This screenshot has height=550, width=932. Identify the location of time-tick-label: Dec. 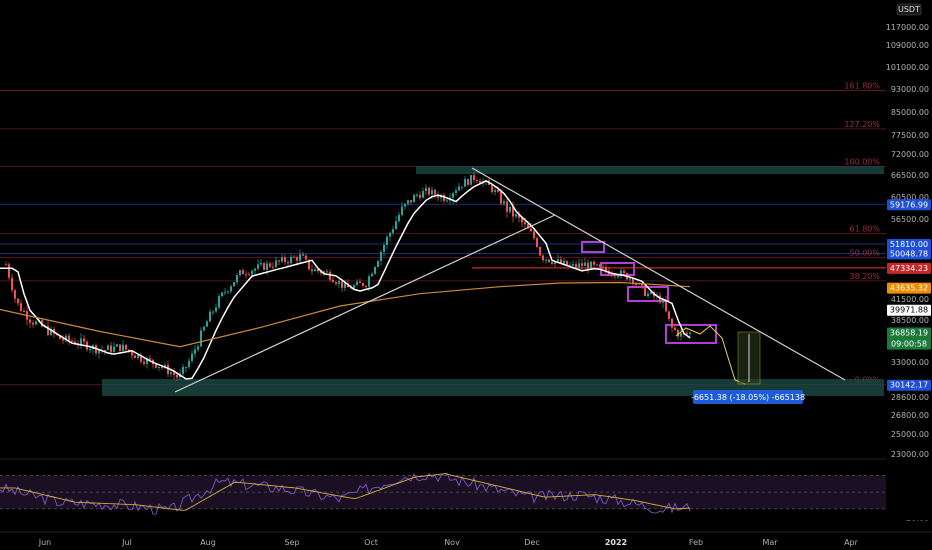
(531, 542).